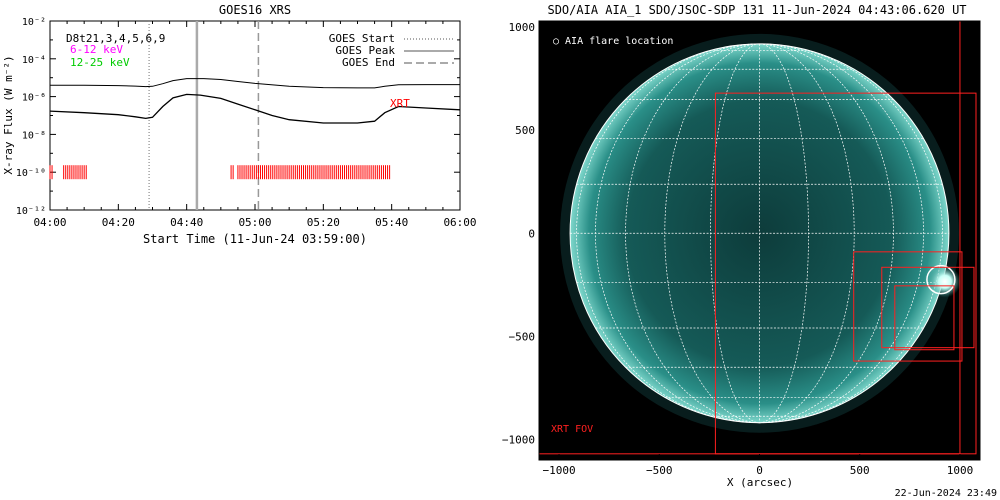 Image resolution: width=1000 pixels, height=500 pixels. I want to click on aia-y-tick-label: 1000, so click(522, 27).